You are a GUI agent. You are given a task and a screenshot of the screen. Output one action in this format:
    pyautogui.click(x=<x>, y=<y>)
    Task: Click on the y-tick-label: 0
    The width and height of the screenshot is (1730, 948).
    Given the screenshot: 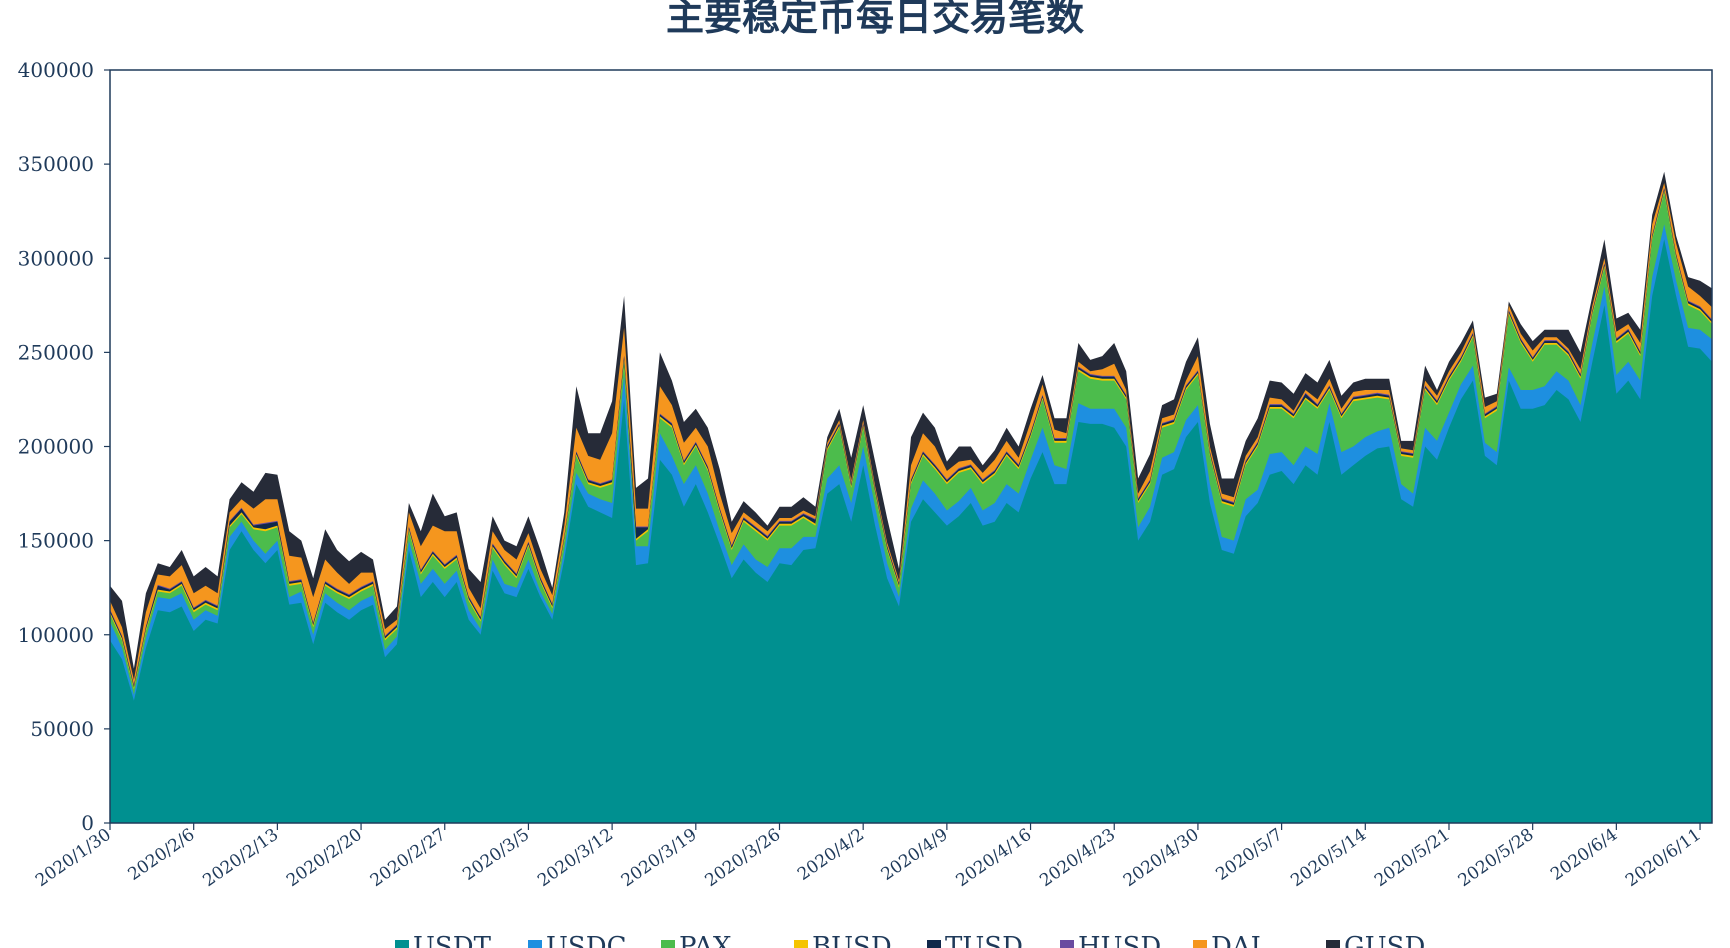 What is the action you would take?
    pyautogui.click(x=87, y=823)
    